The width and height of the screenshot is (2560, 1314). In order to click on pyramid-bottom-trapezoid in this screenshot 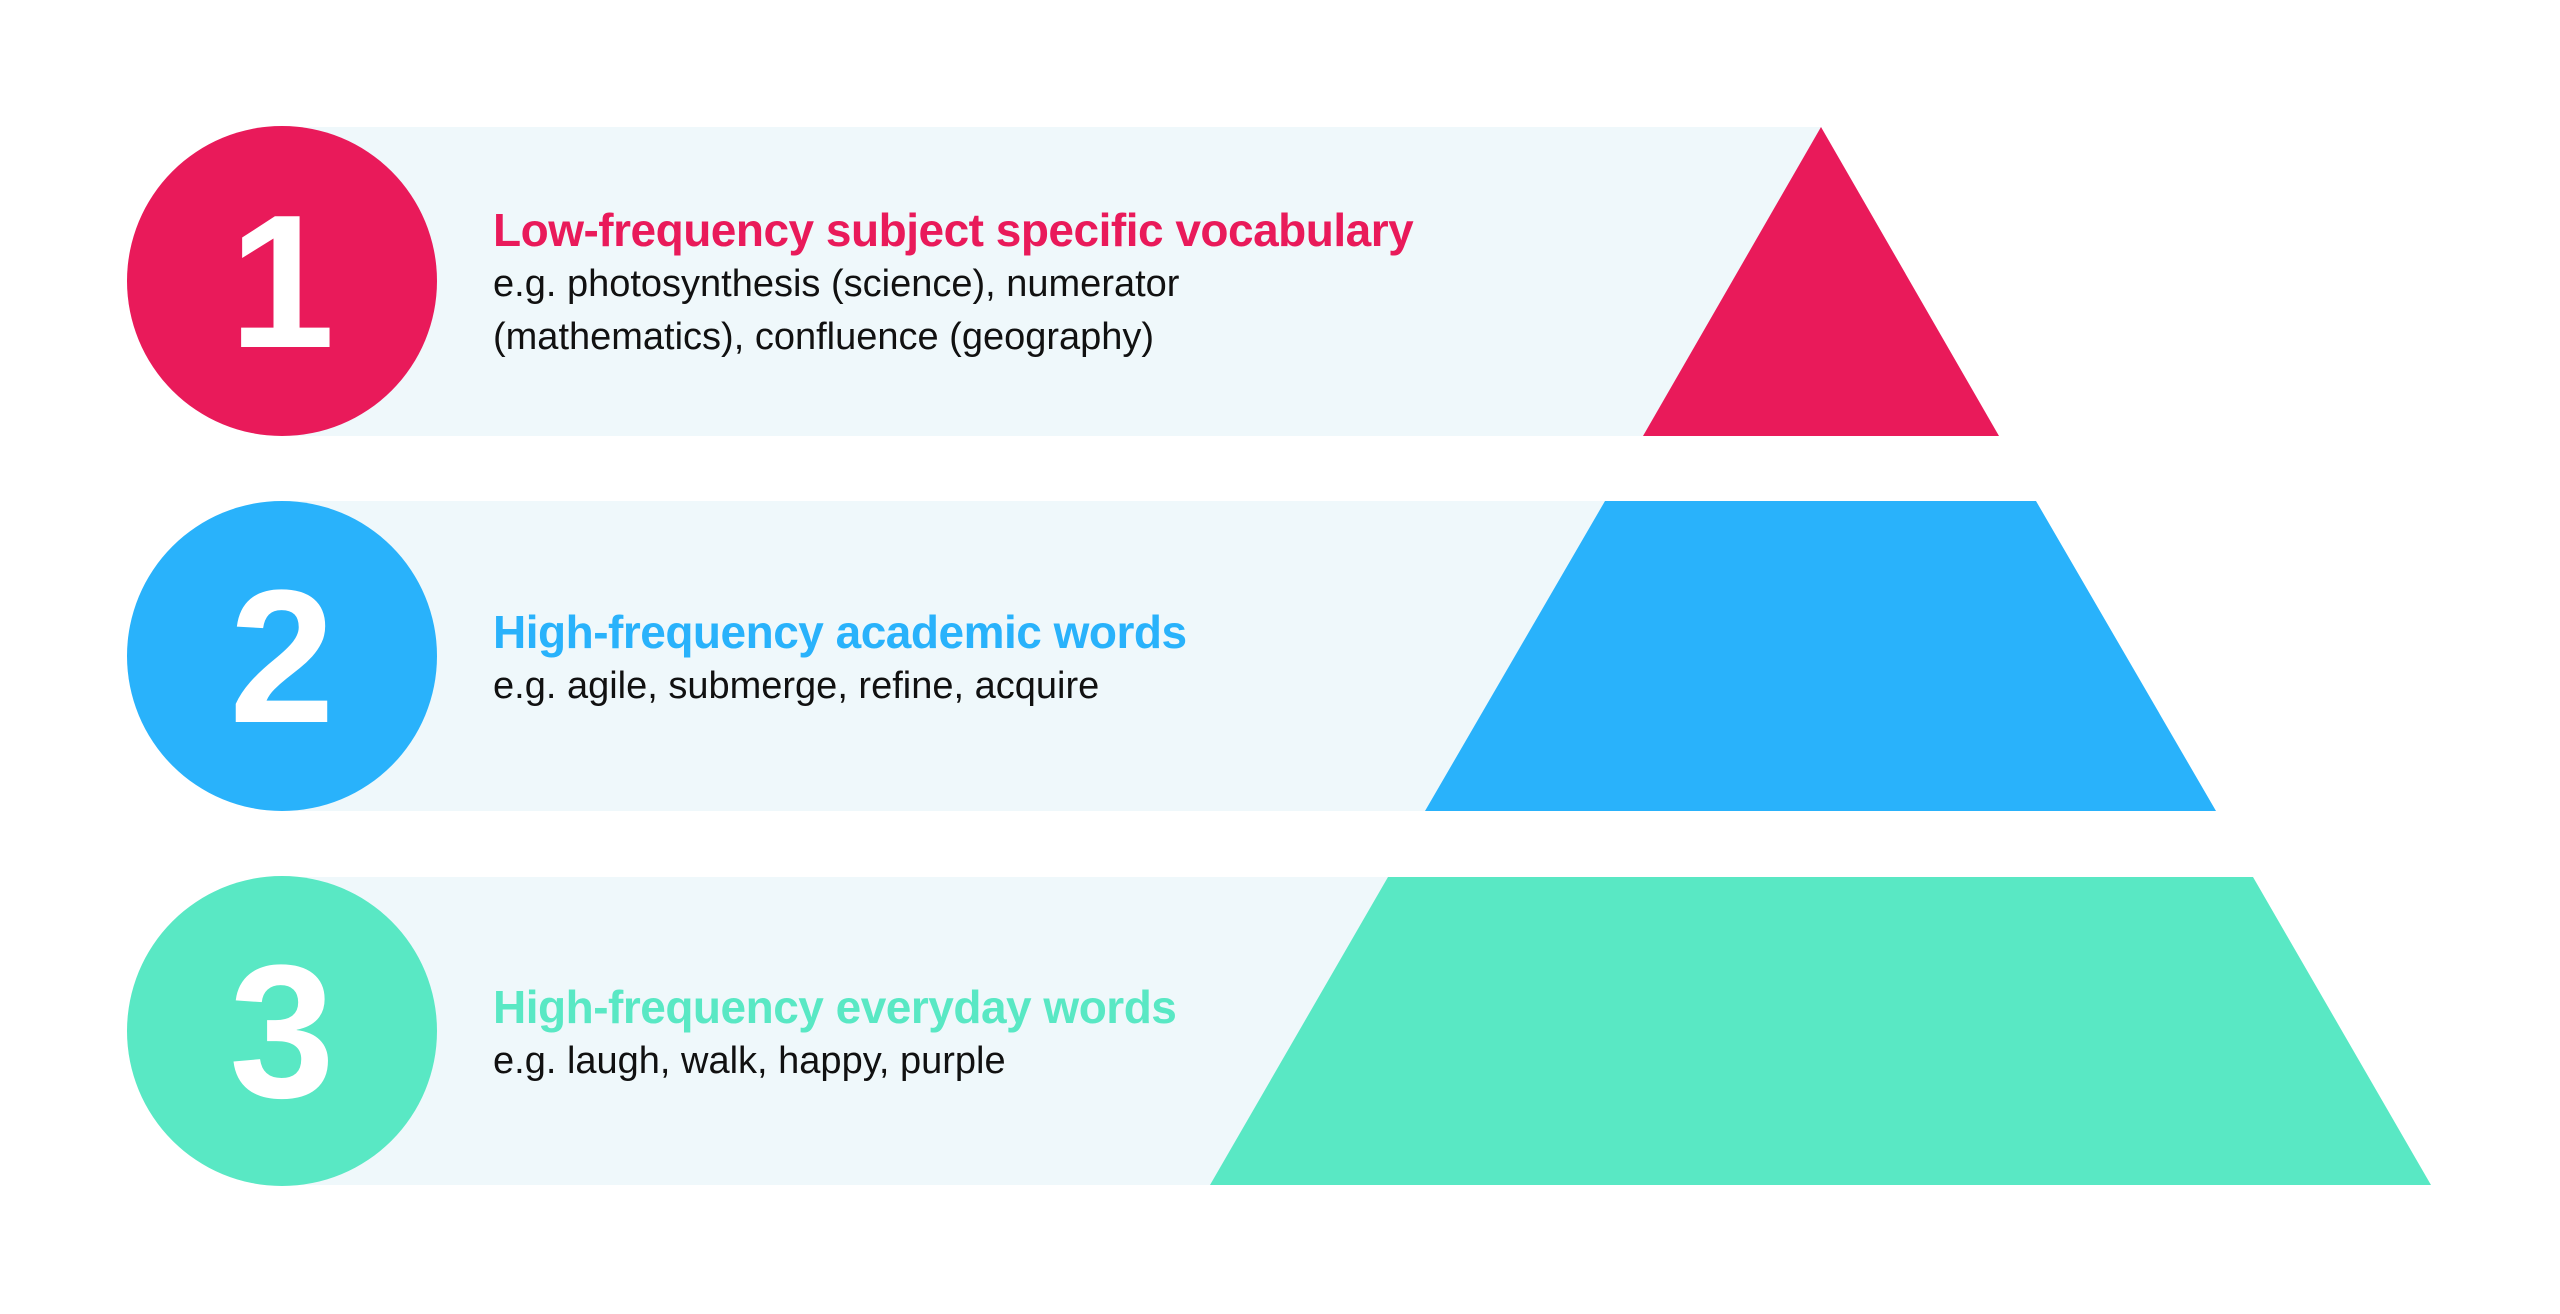, I will do `click(1820, 1031)`.